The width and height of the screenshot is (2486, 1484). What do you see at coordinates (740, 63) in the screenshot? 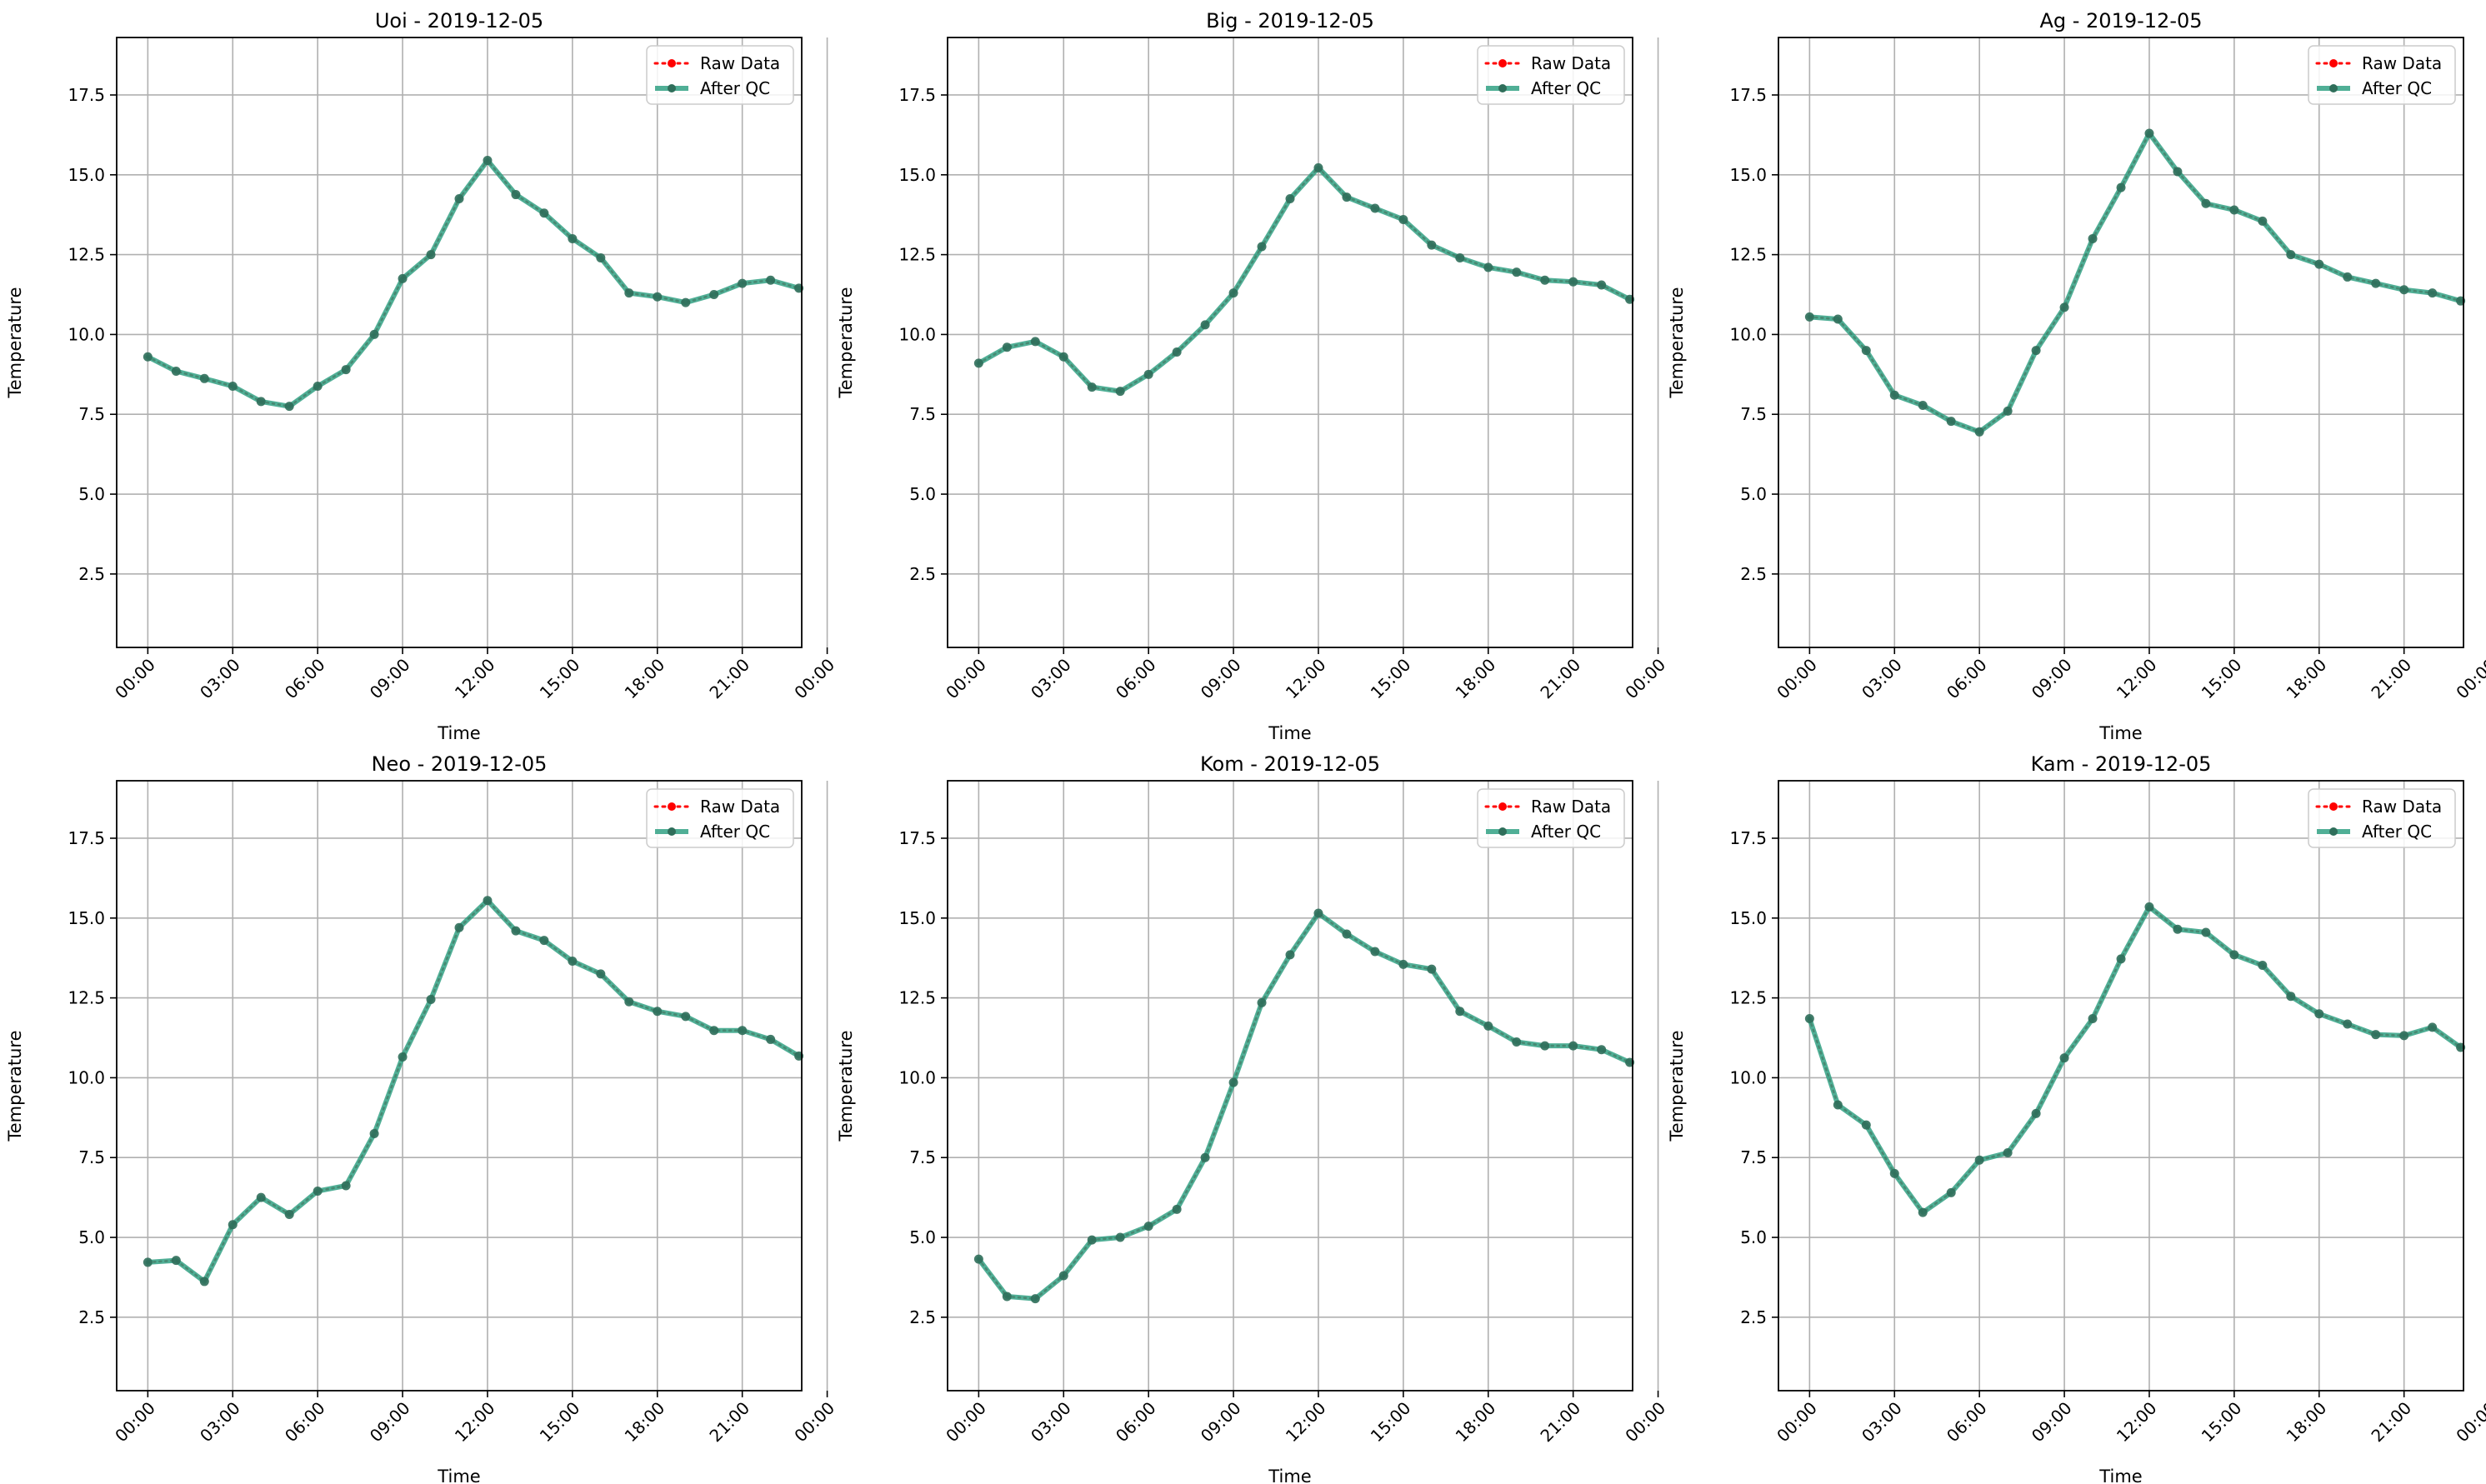
I see `legend-label-raw-data: Raw Data` at bounding box center [740, 63].